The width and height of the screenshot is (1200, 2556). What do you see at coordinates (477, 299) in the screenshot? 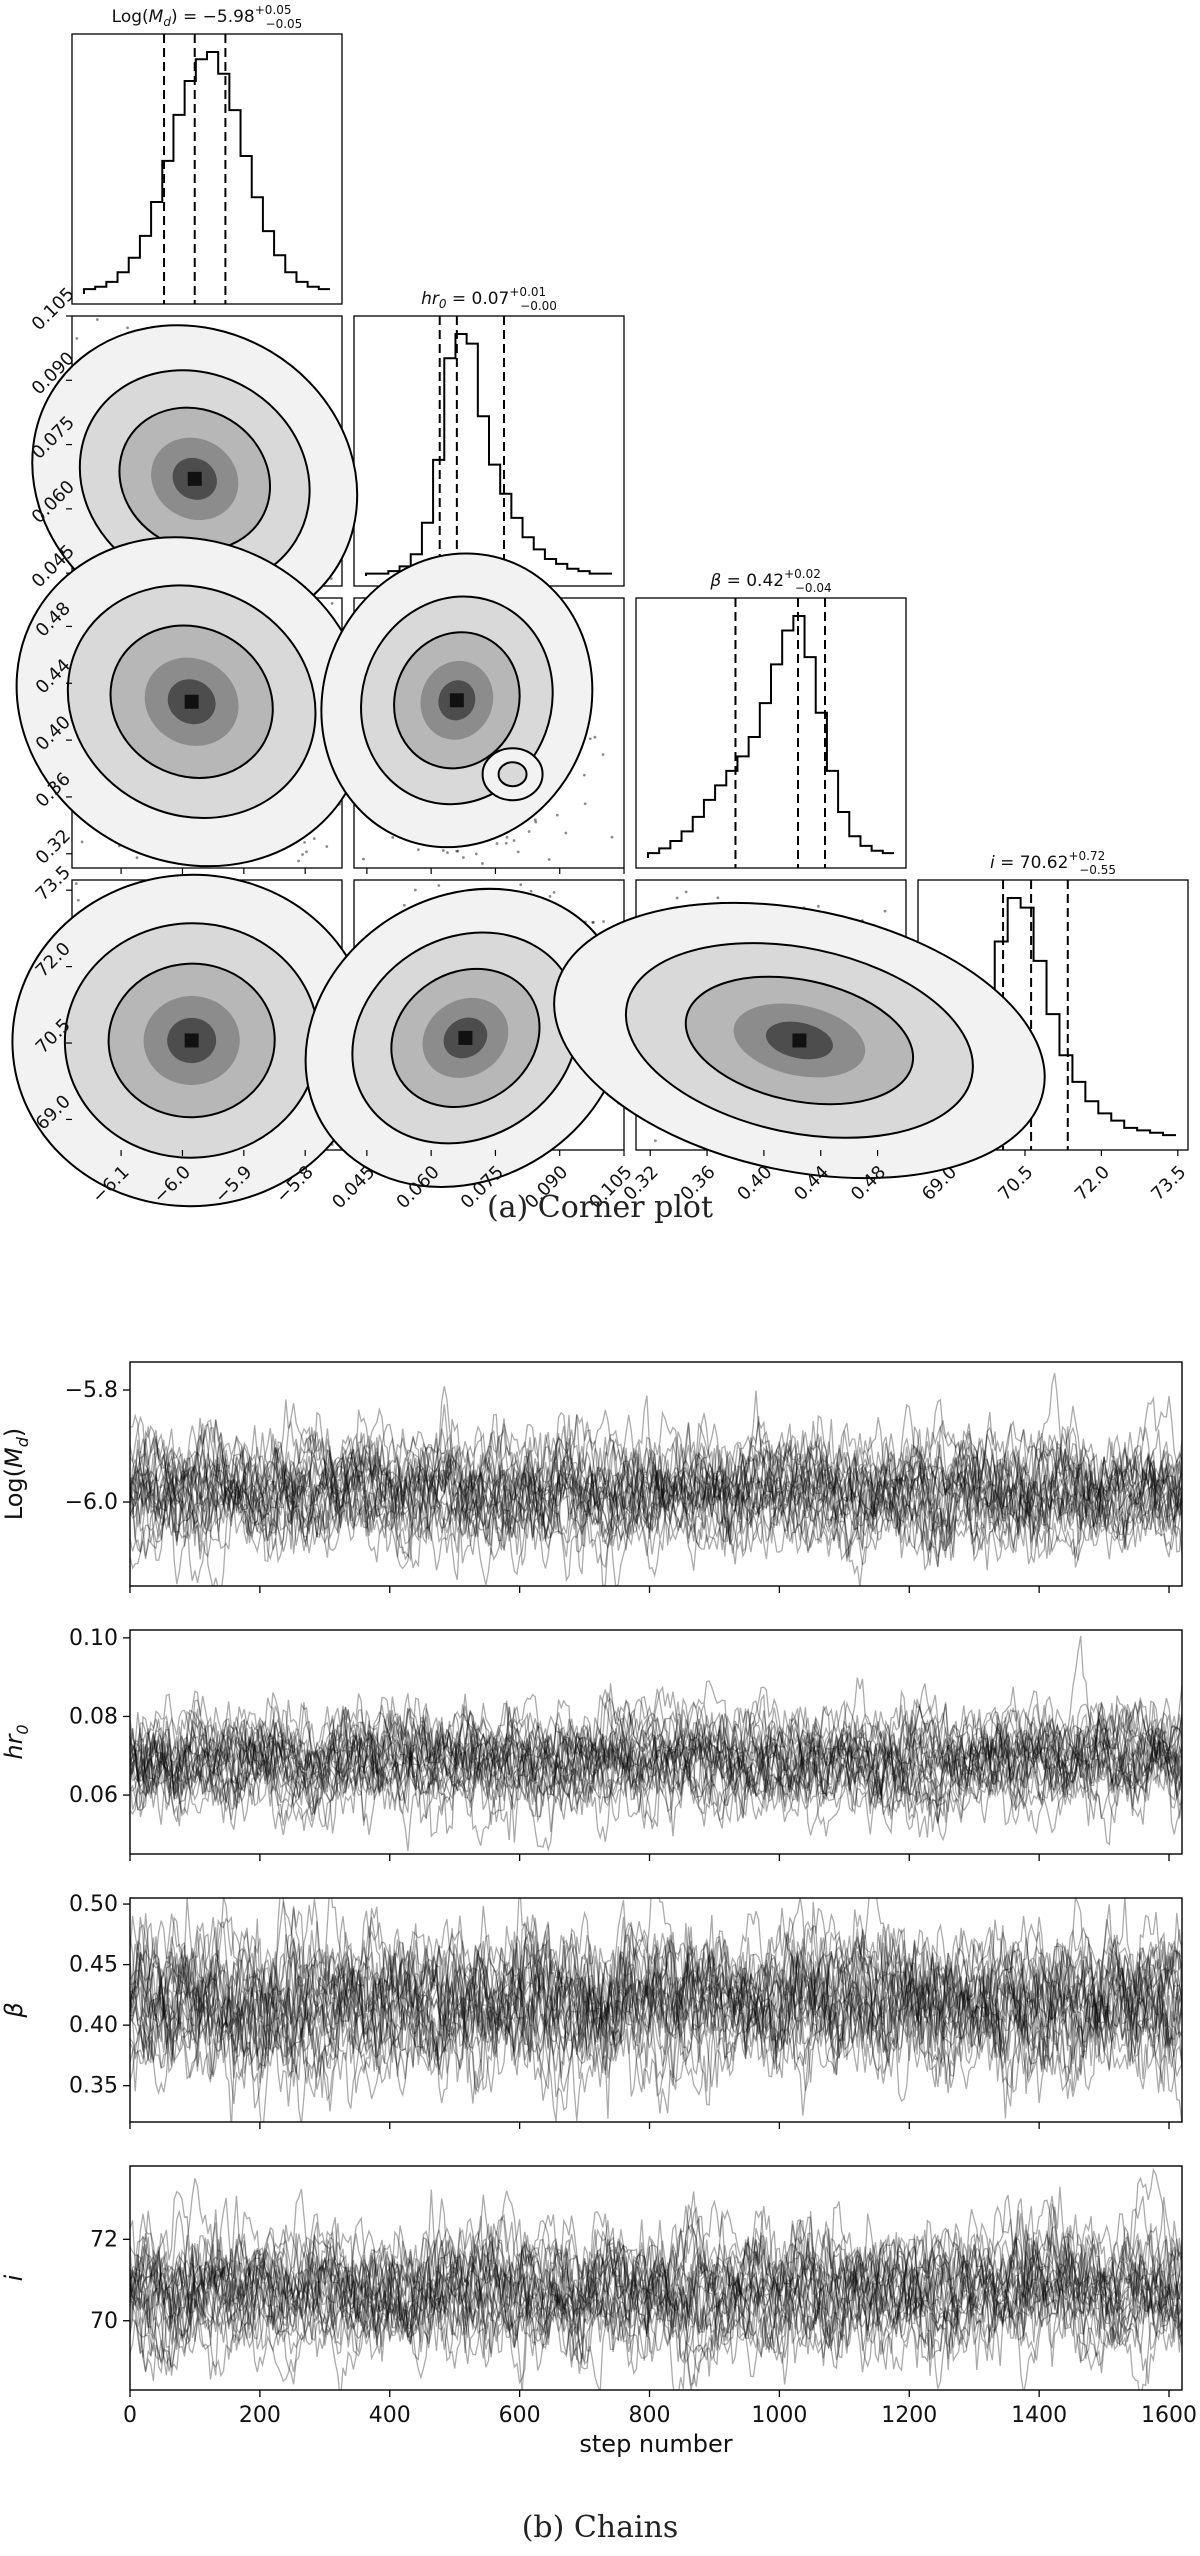
I see `title-value: = 0.07` at bounding box center [477, 299].